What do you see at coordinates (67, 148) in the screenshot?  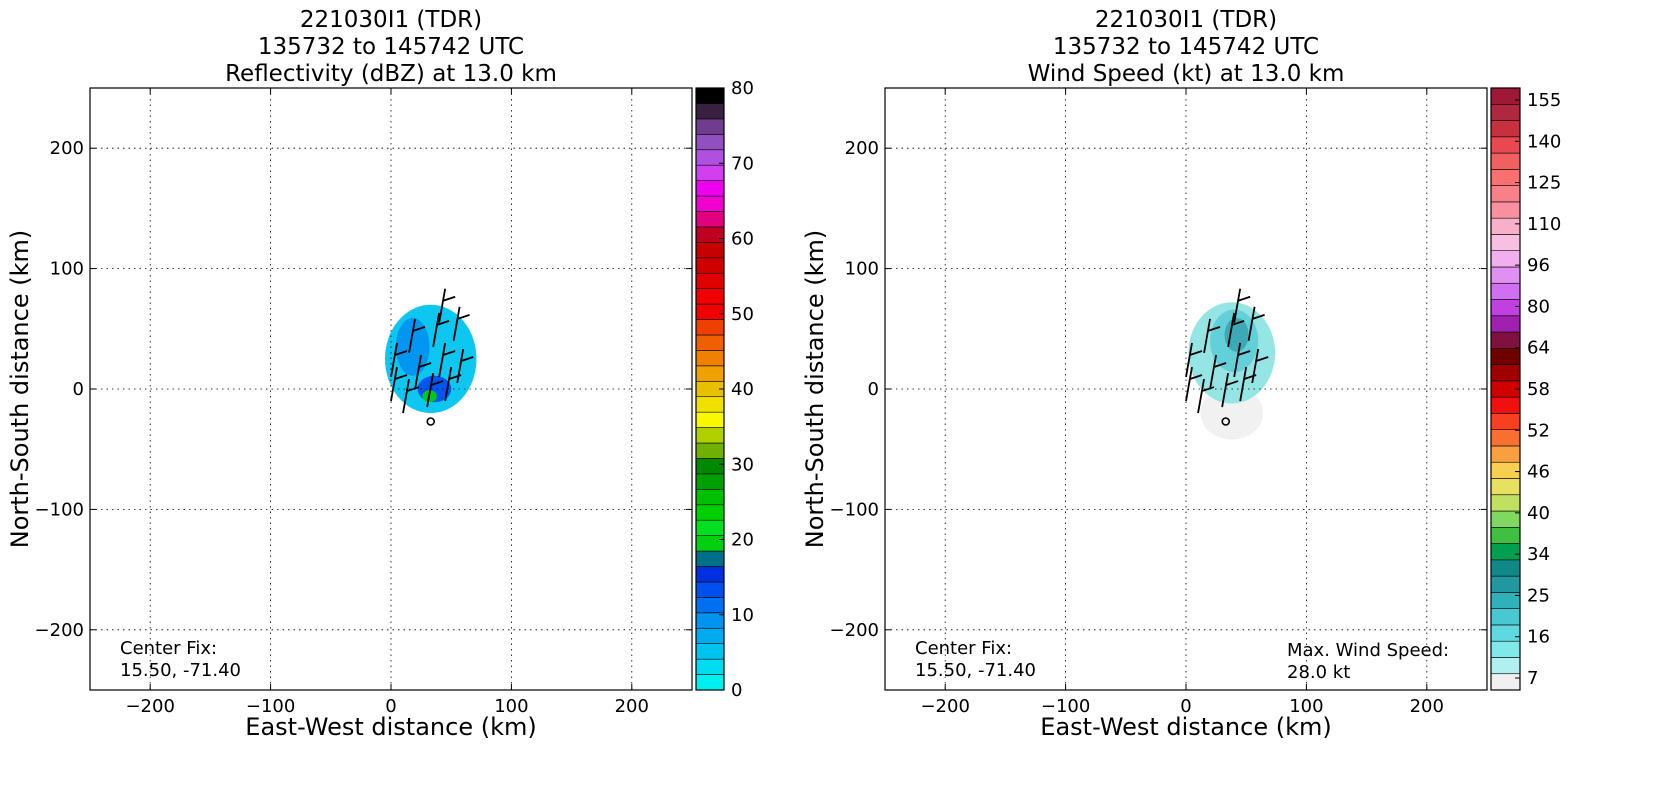 I see `y-tick-label: 200` at bounding box center [67, 148].